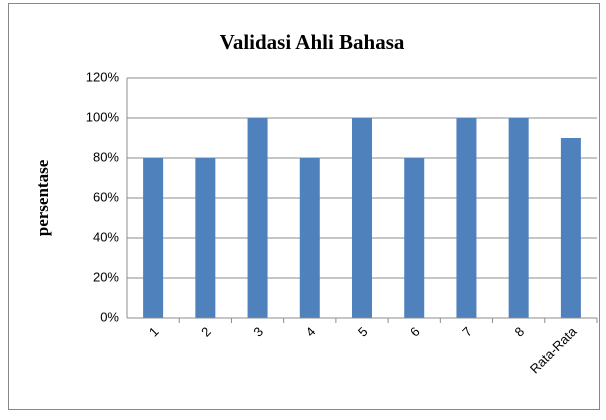 This screenshot has height=420, width=606. I want to click on y-tick-label: 40%, so click(106, 236).